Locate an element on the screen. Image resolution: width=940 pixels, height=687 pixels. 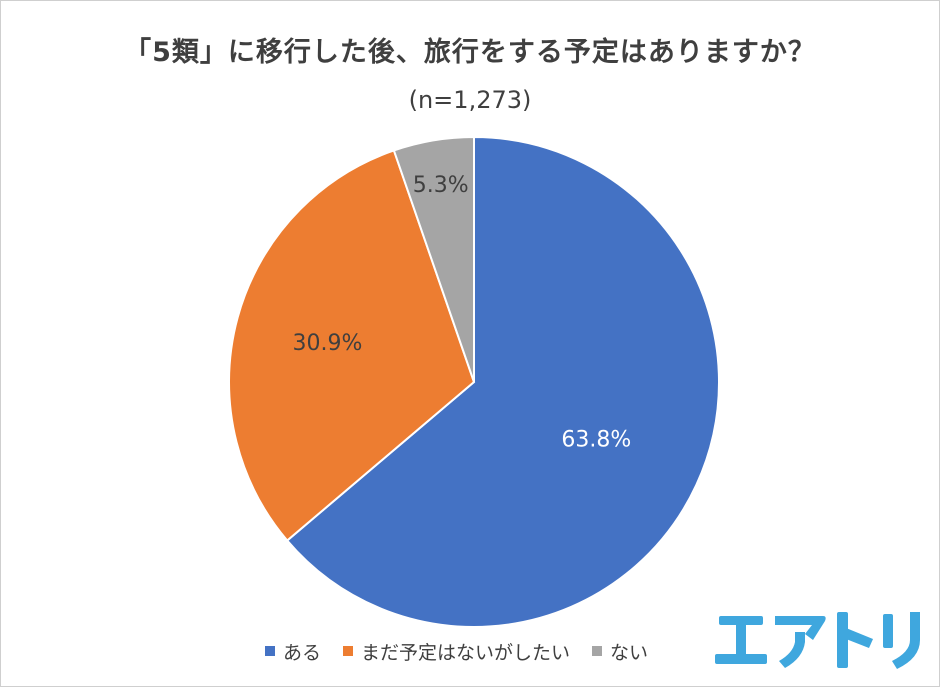
legend: ある まだ予定はないがしたい ない is located at coordinates (467, 651).